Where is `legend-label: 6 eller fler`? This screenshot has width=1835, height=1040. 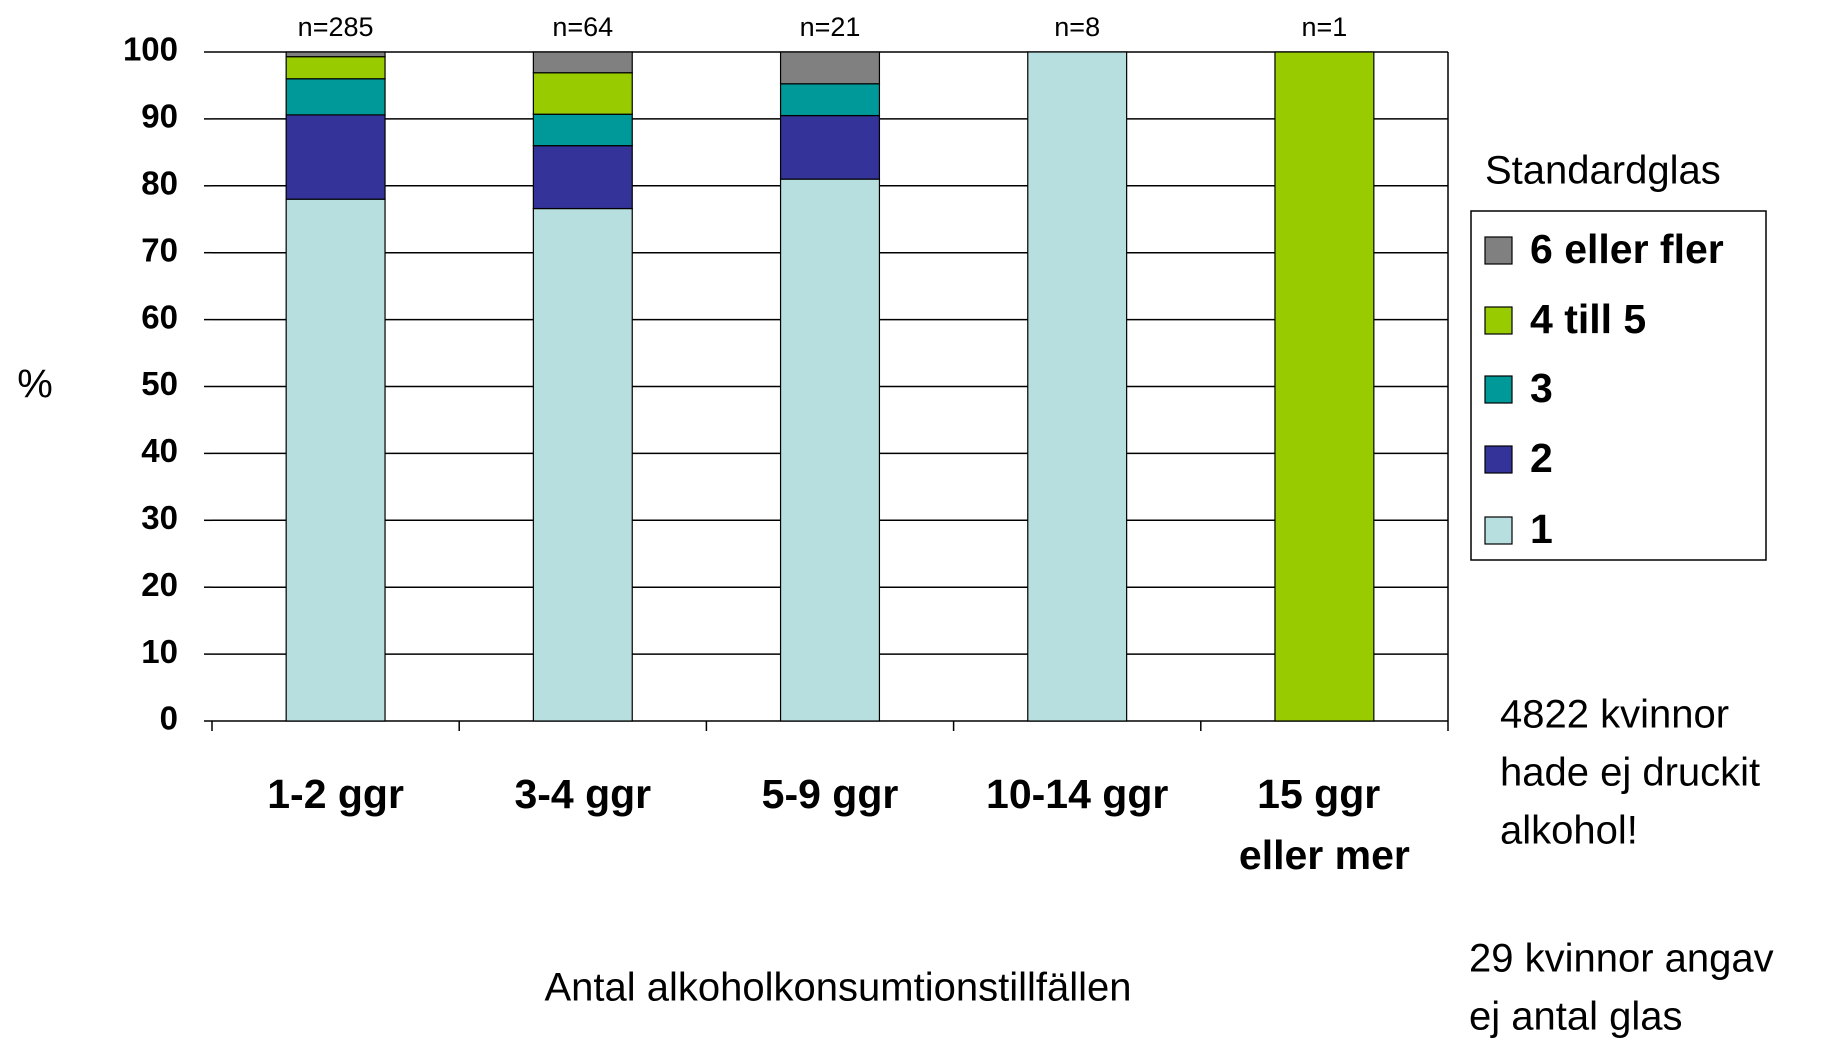
legend-label: 6 eller fler is located at coordinates (1627, 249).